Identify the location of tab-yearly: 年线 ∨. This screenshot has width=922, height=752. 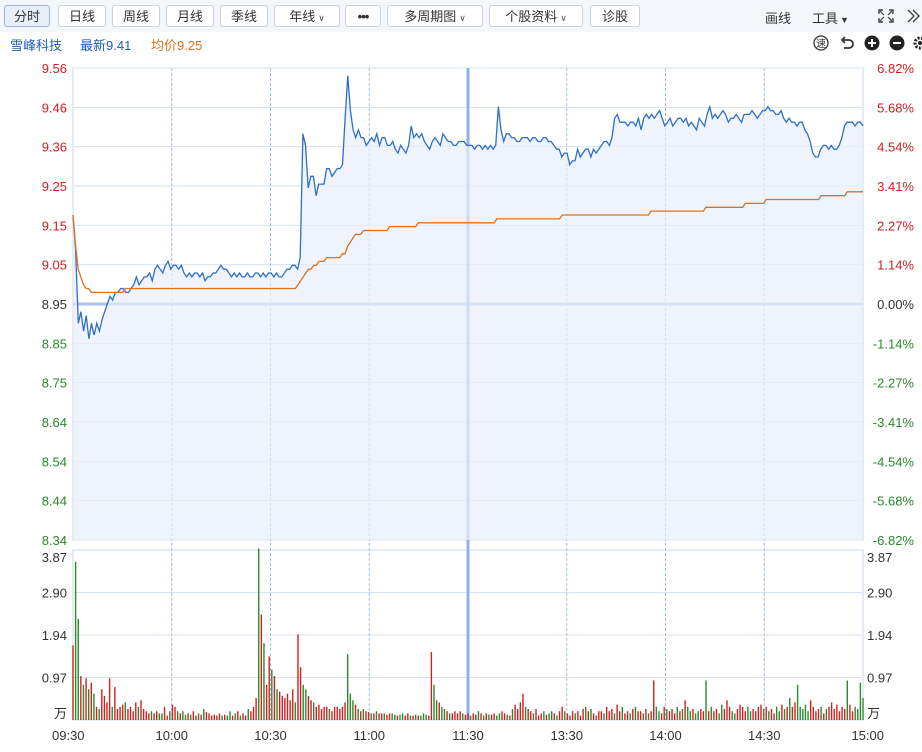
(307, 16).